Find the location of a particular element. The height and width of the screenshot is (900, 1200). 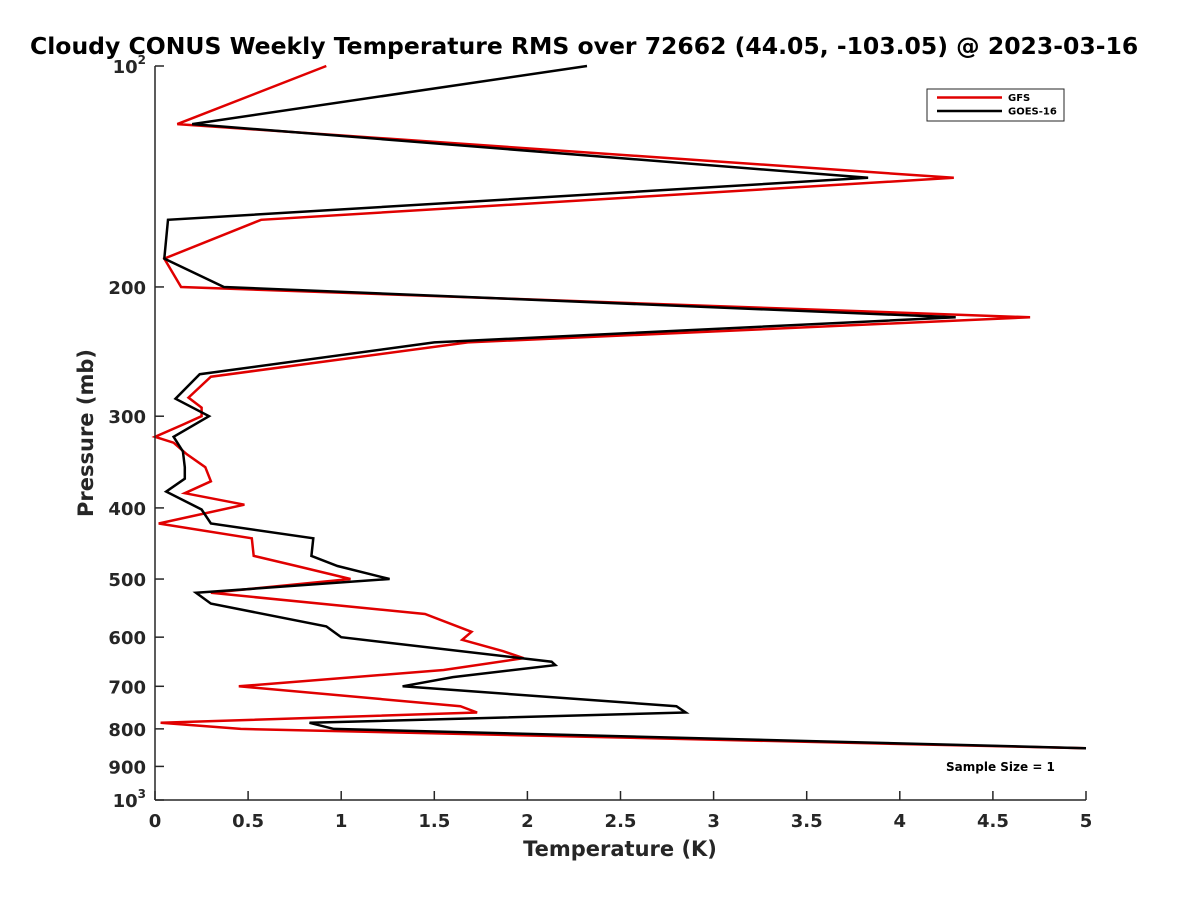

y-tick-label: 900 is located at coordinates (127, 767).